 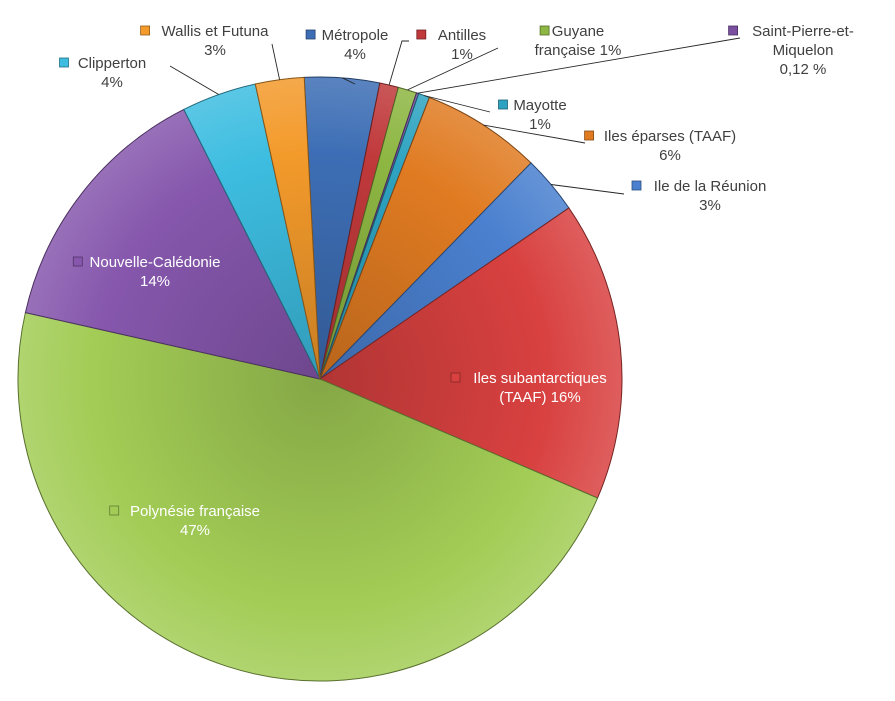 What do you see at coordinates (803, 69) in the screenshot?
I see `slice-value-label: 0,12 %` at bounding box center [803, 69].